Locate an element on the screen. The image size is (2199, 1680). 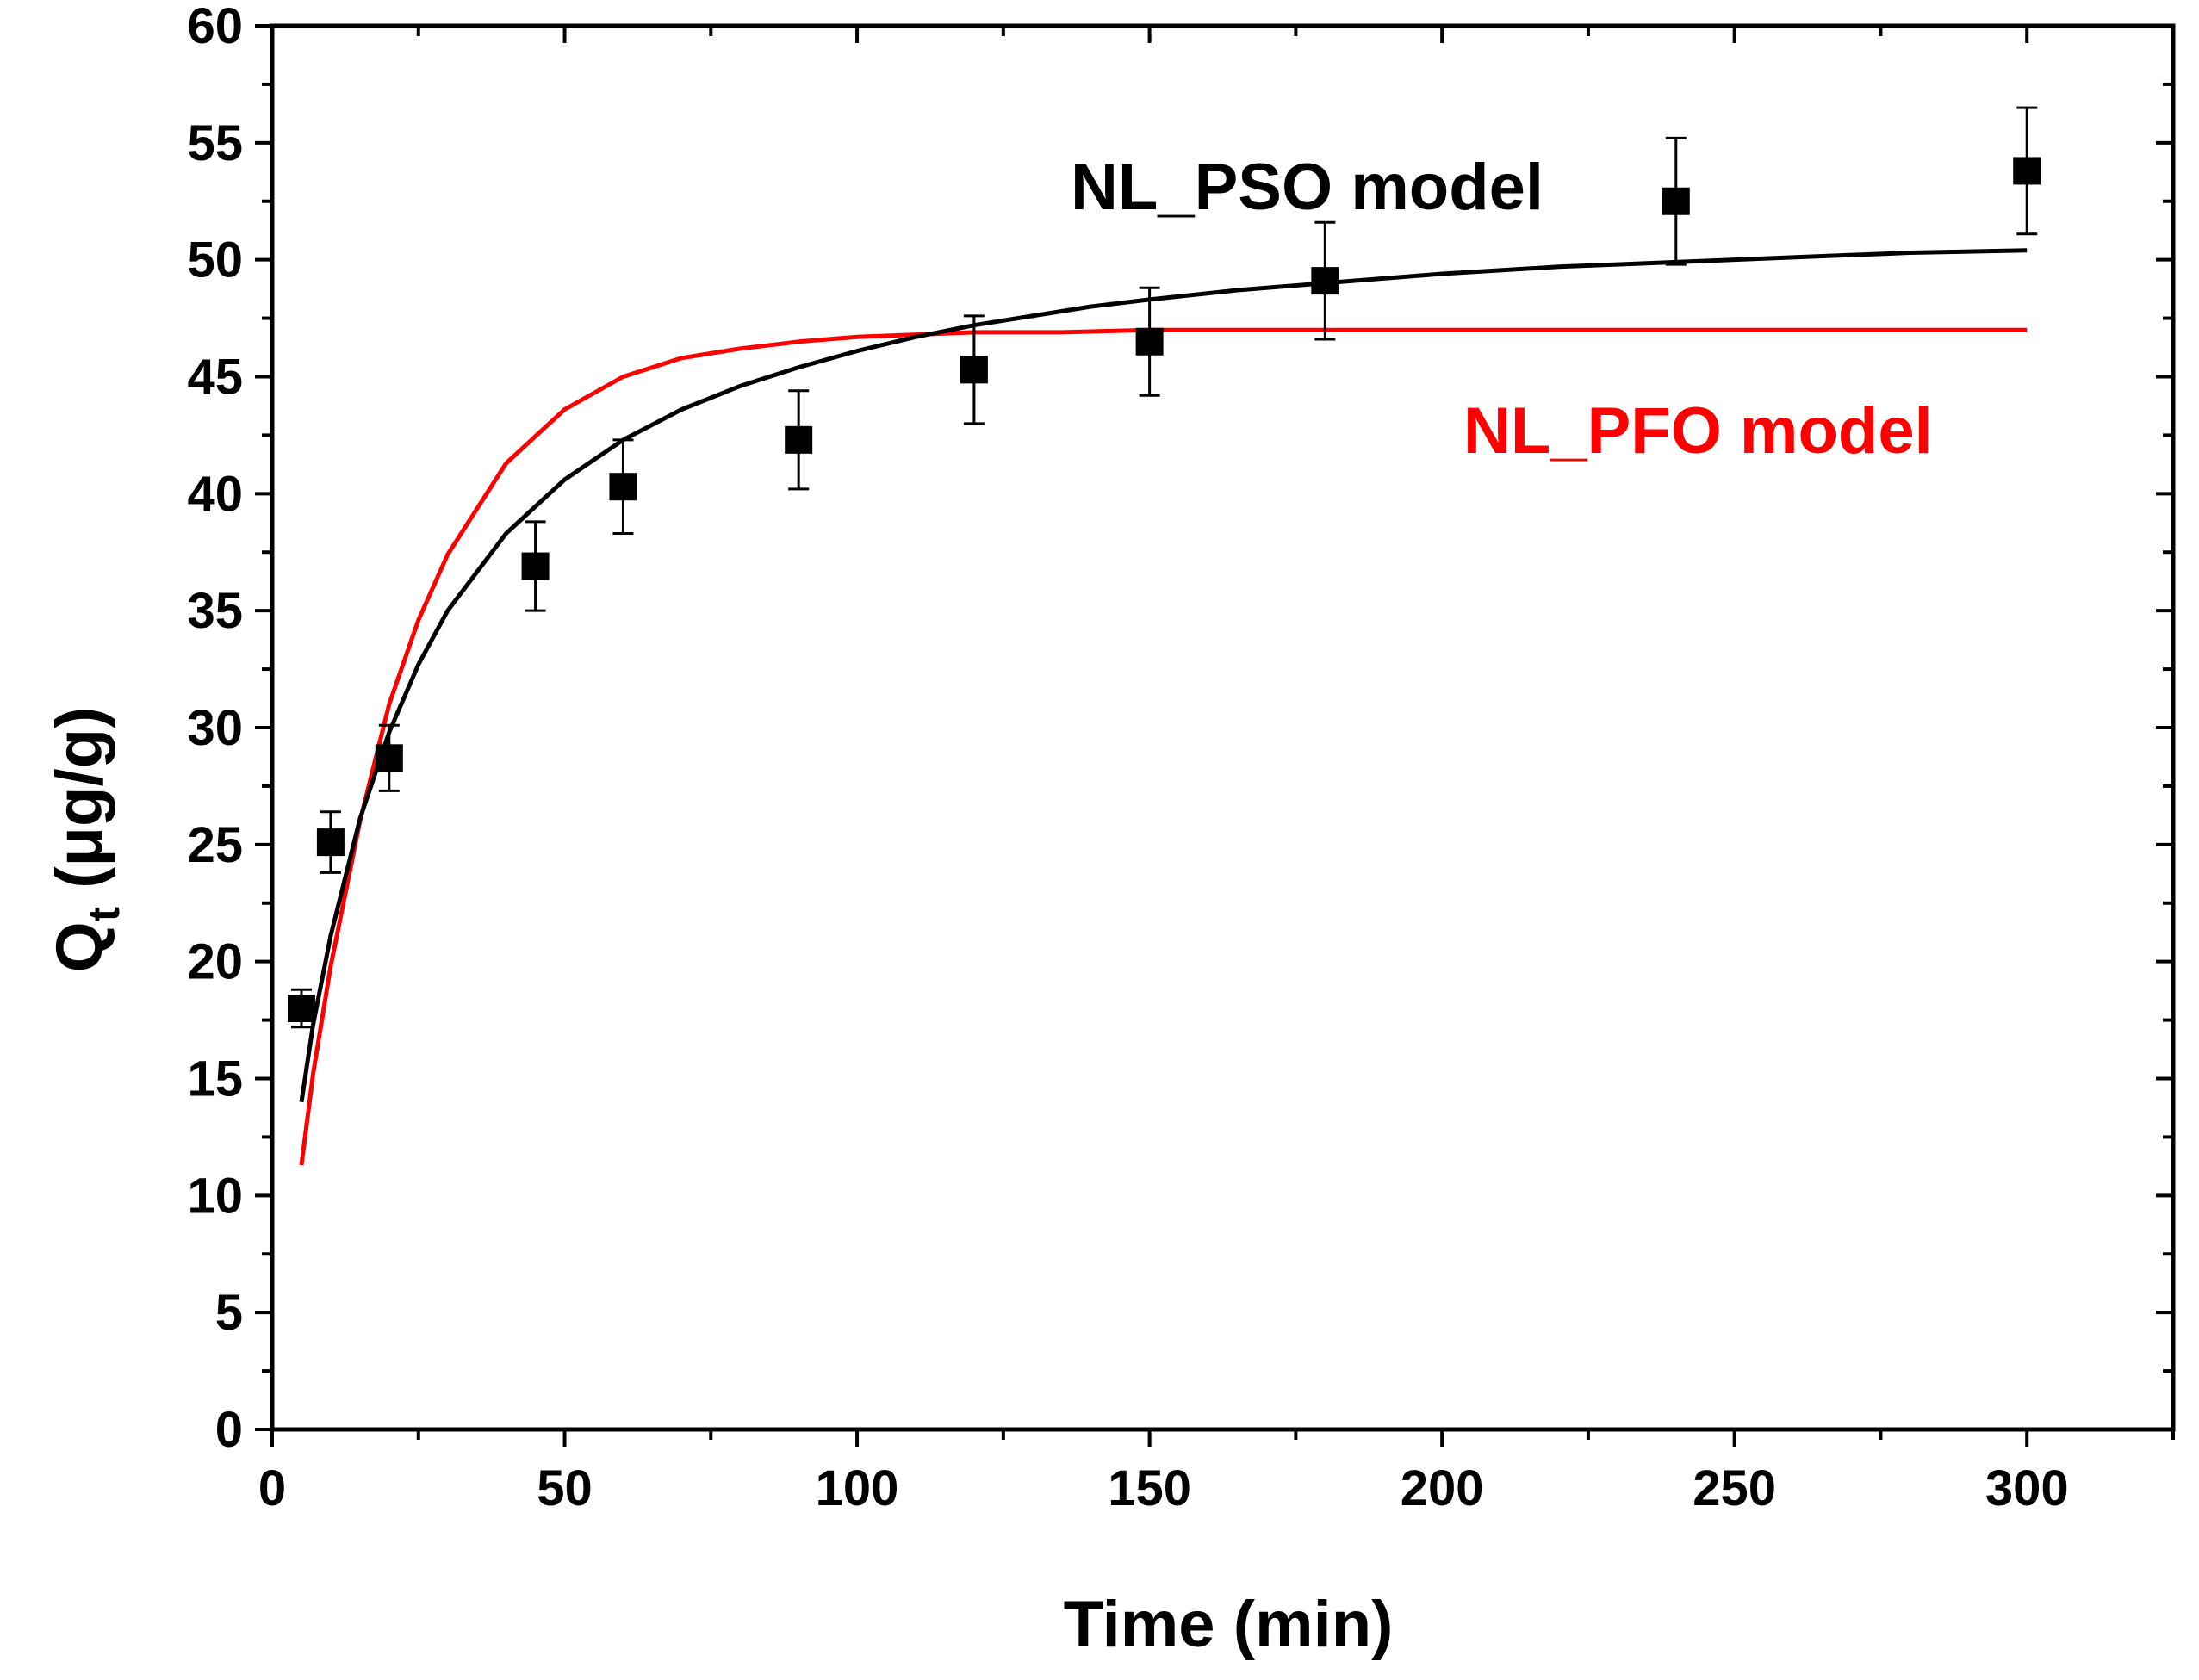
x-tick-label: 300 is located at coordinates (2027, 1488).